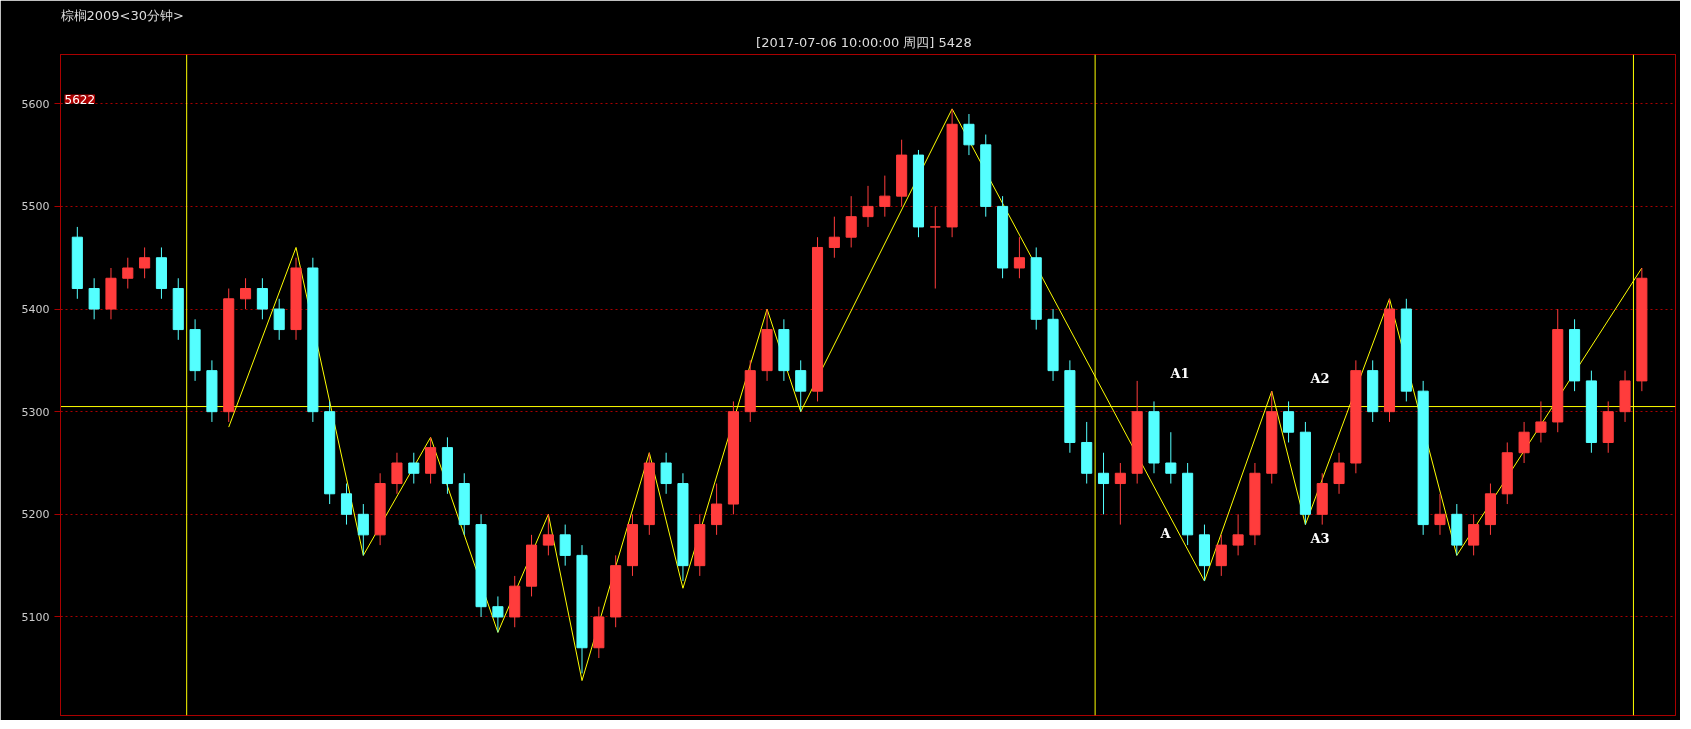 This screenshot has width=1691, height=729. Describe the element at coordinates (35, 310) in the screenshot. I see `y-tick-label: 5400` at that location.